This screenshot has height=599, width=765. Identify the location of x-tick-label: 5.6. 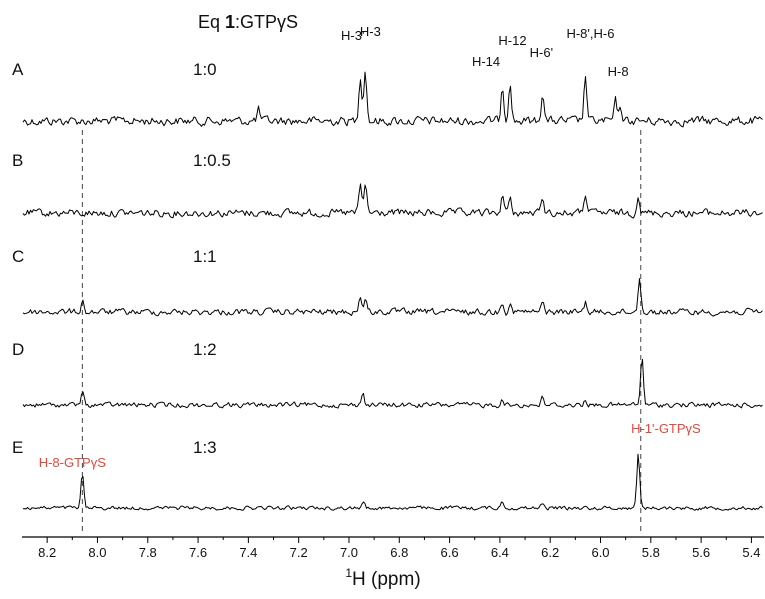
(701, 552).